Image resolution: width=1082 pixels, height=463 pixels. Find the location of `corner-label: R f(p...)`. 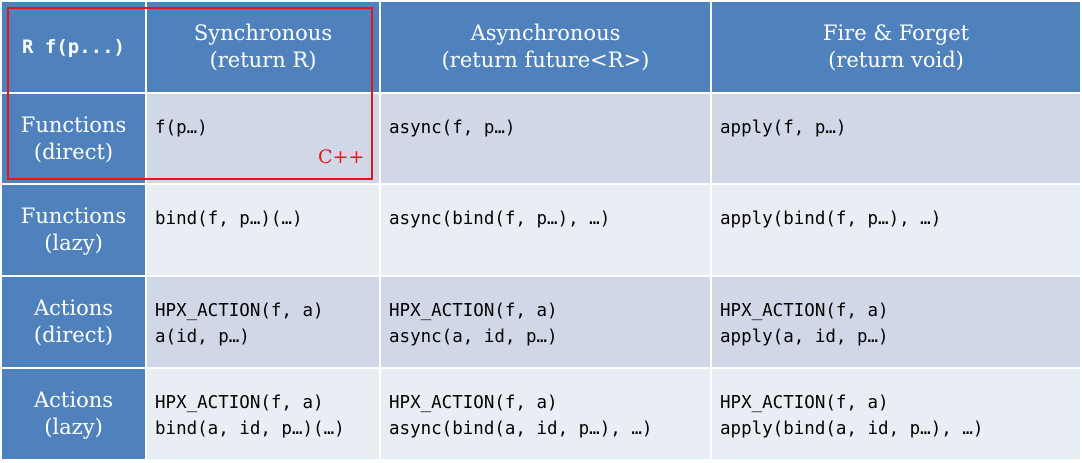

corner-label: R f(p...) is located at coordinates (73, 47).